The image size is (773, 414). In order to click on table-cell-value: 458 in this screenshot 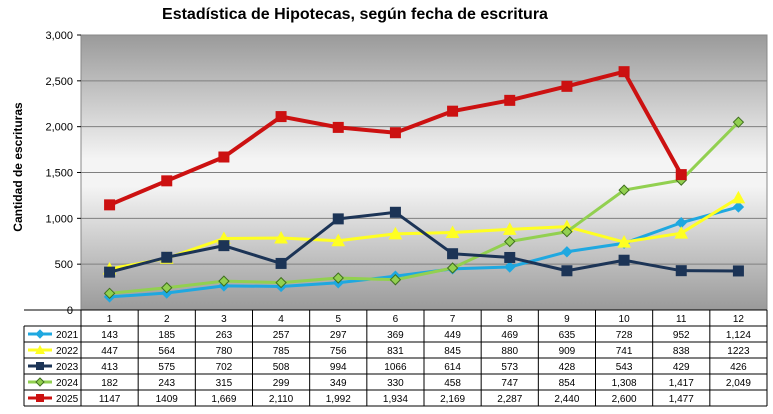, I will do `click(452, 383)`.